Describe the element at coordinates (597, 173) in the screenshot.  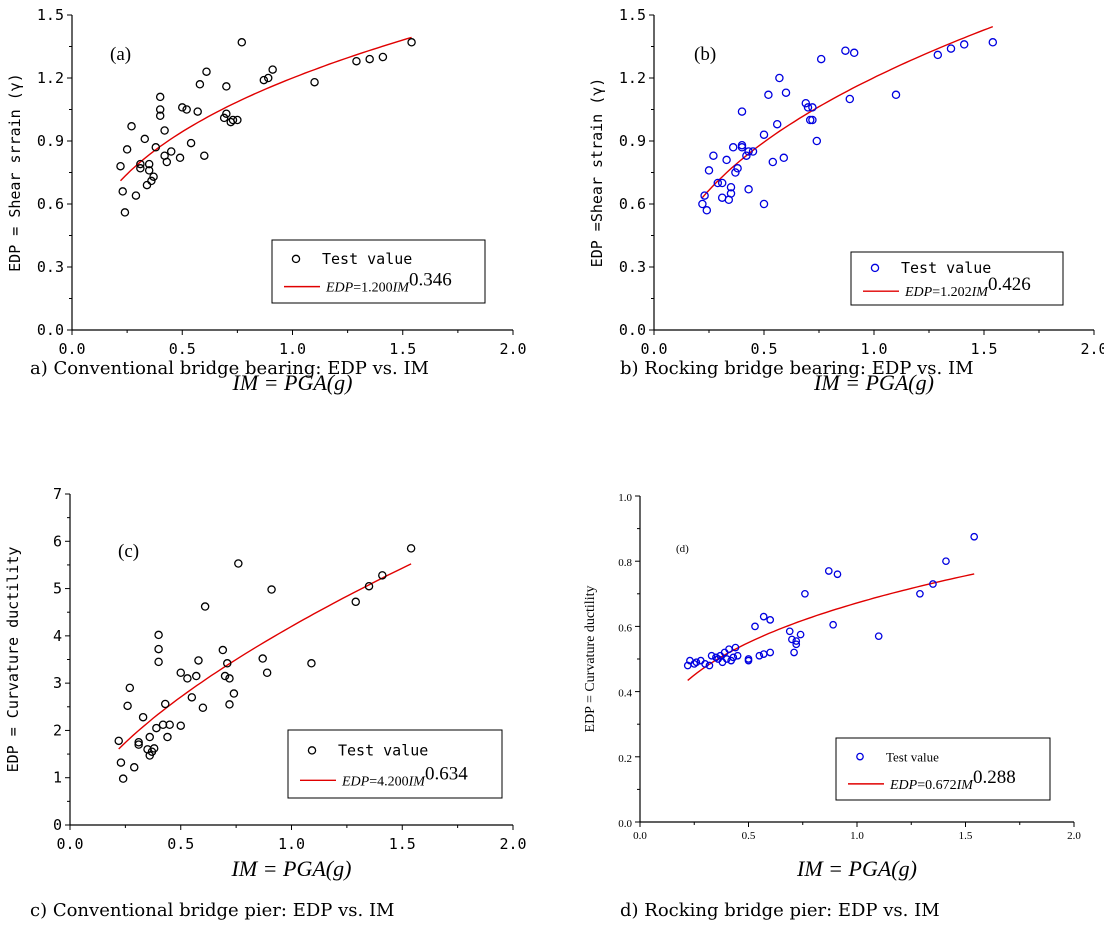
I see `y-axis-label: EDP =Shear strain (γ)` at that location.